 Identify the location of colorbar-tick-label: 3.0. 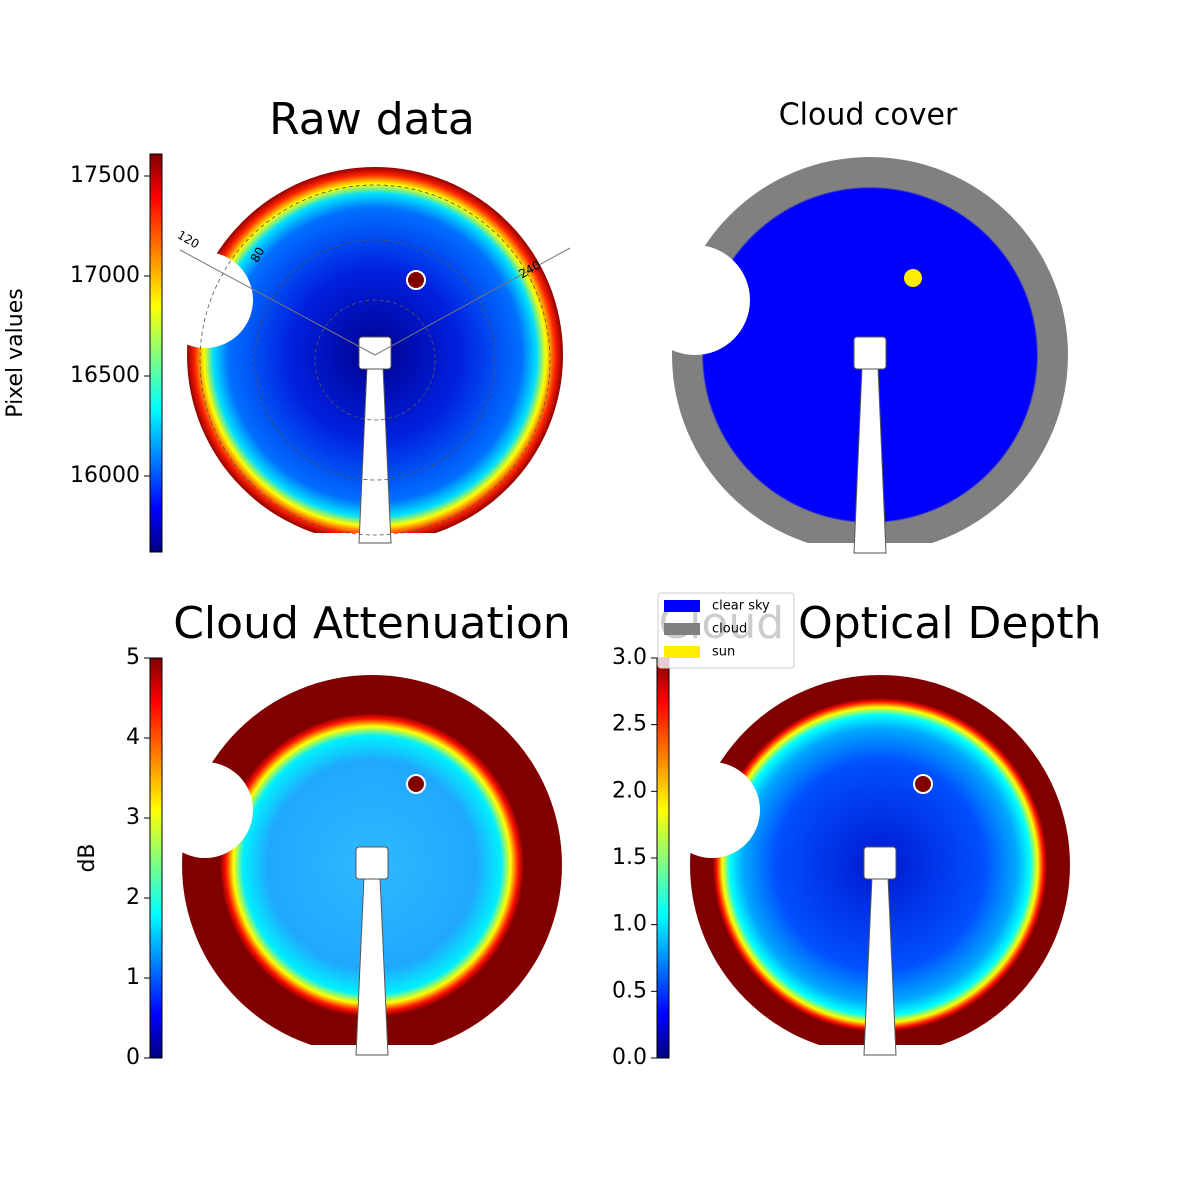
(629, 657).